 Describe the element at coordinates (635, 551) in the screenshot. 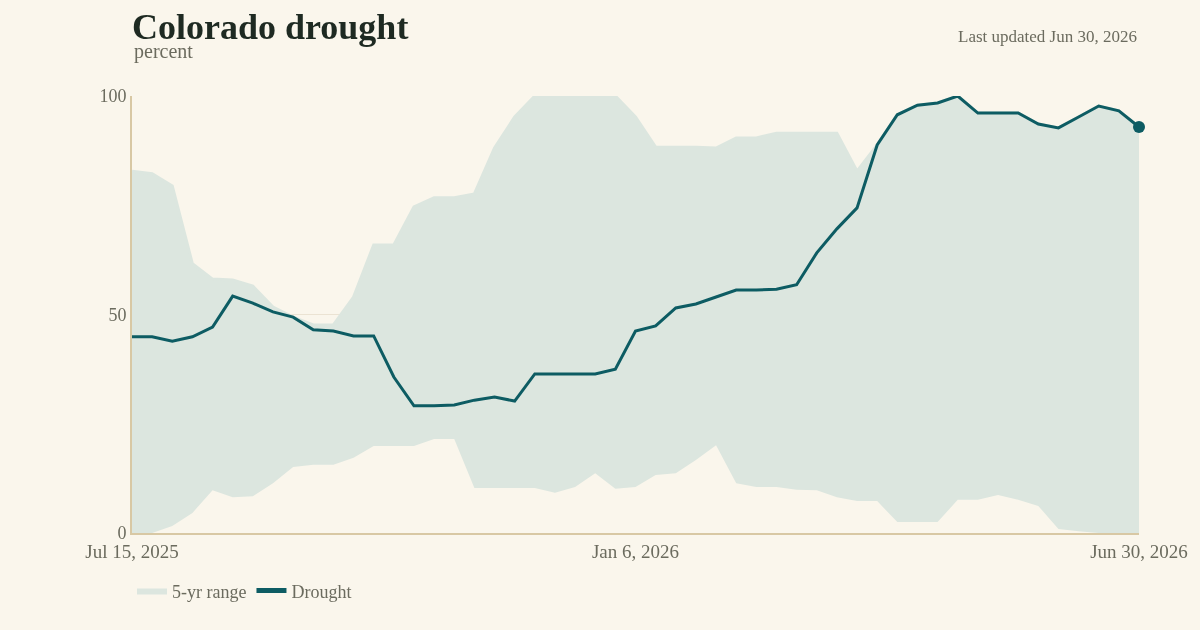

I see `x-tick-label: Jan 6, 2026` at that location.